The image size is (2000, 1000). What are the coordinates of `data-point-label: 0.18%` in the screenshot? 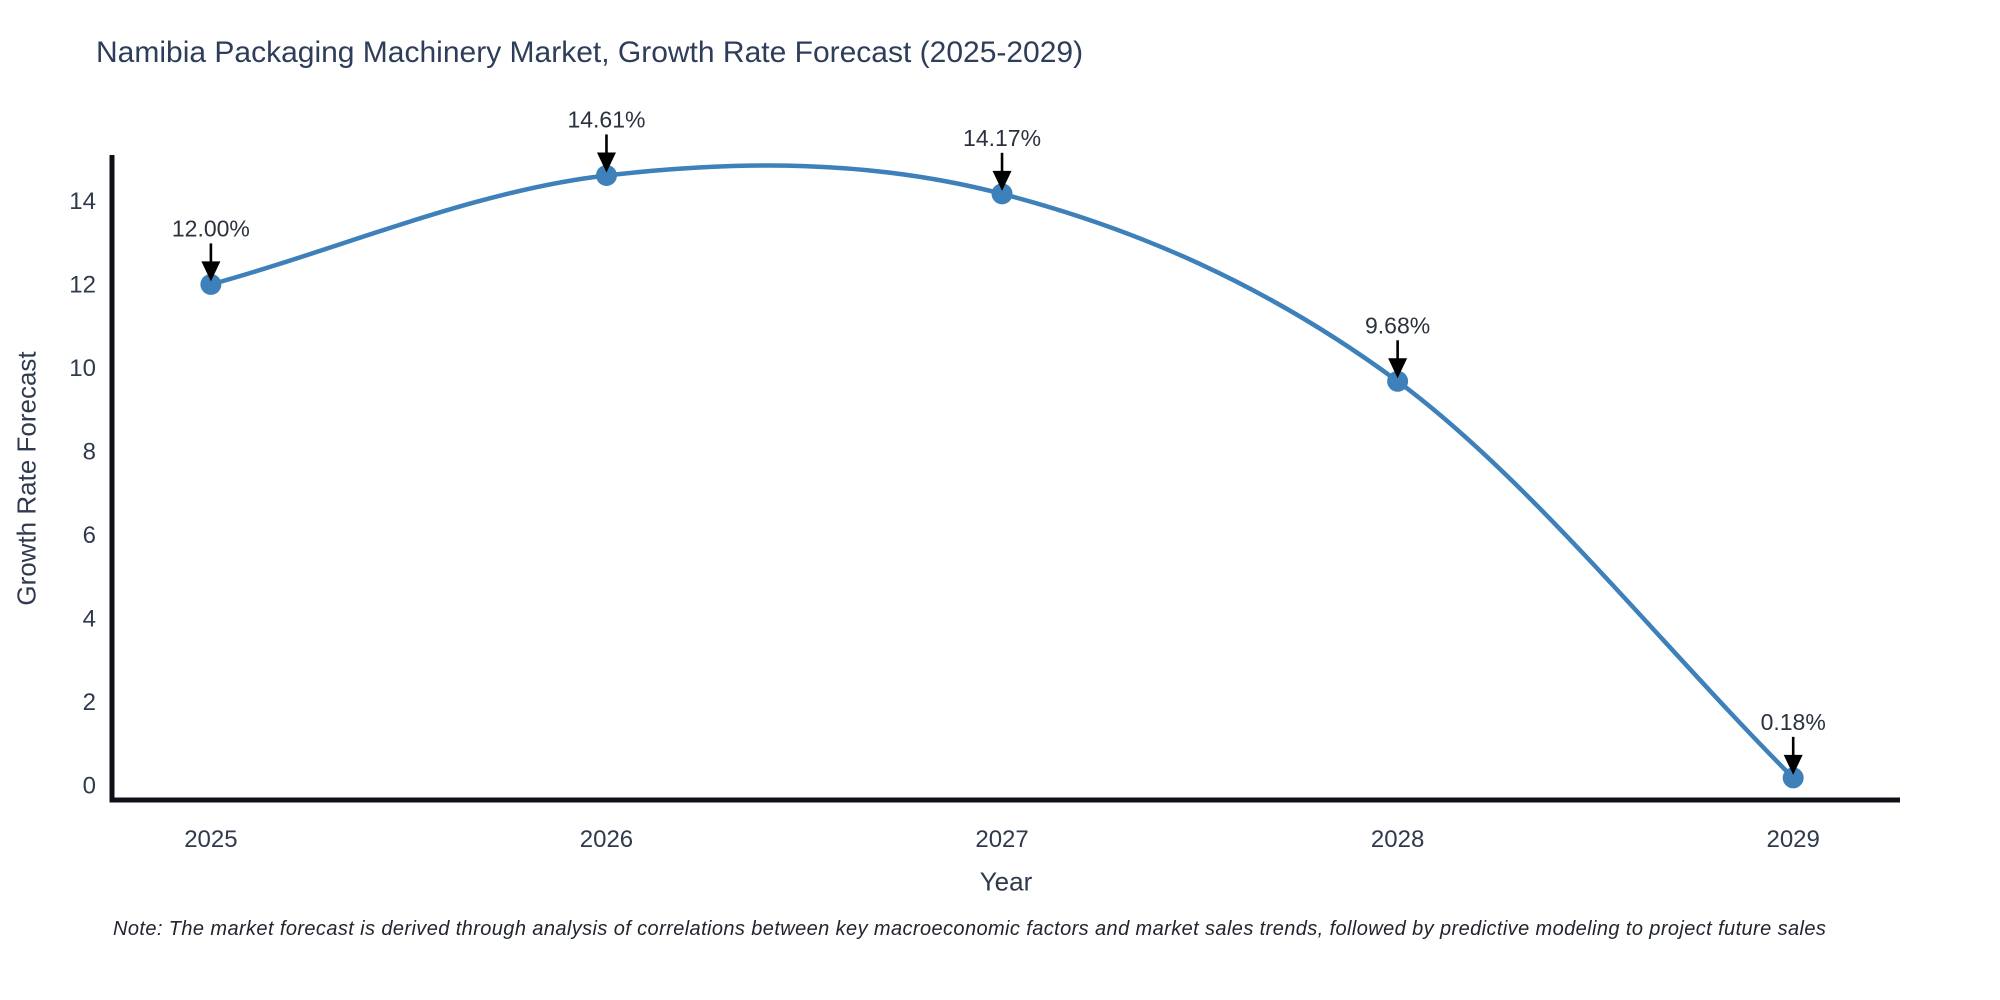 It's located at (1793, 722).